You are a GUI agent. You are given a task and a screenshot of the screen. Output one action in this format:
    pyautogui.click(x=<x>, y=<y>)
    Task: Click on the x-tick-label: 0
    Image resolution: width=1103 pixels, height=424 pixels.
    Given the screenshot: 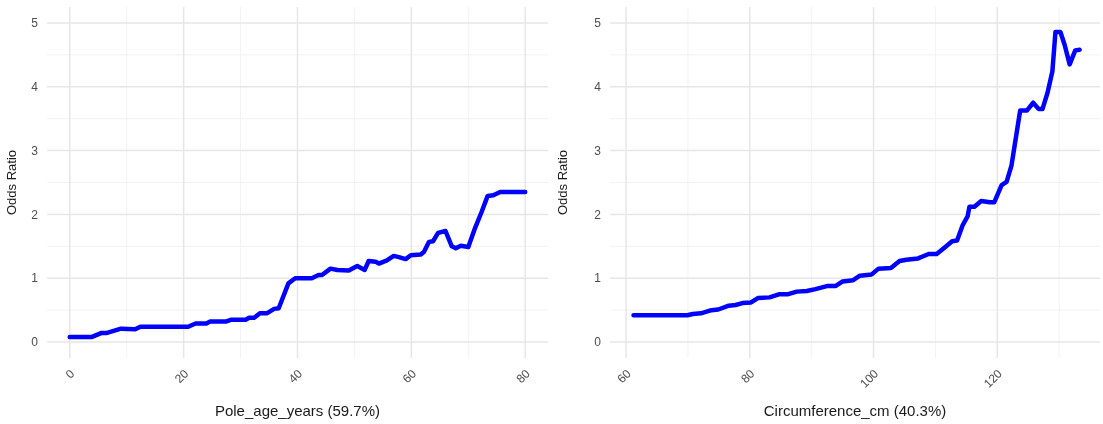 What is the action you would take?
    pyautogui.click(x=70, y=374)
    